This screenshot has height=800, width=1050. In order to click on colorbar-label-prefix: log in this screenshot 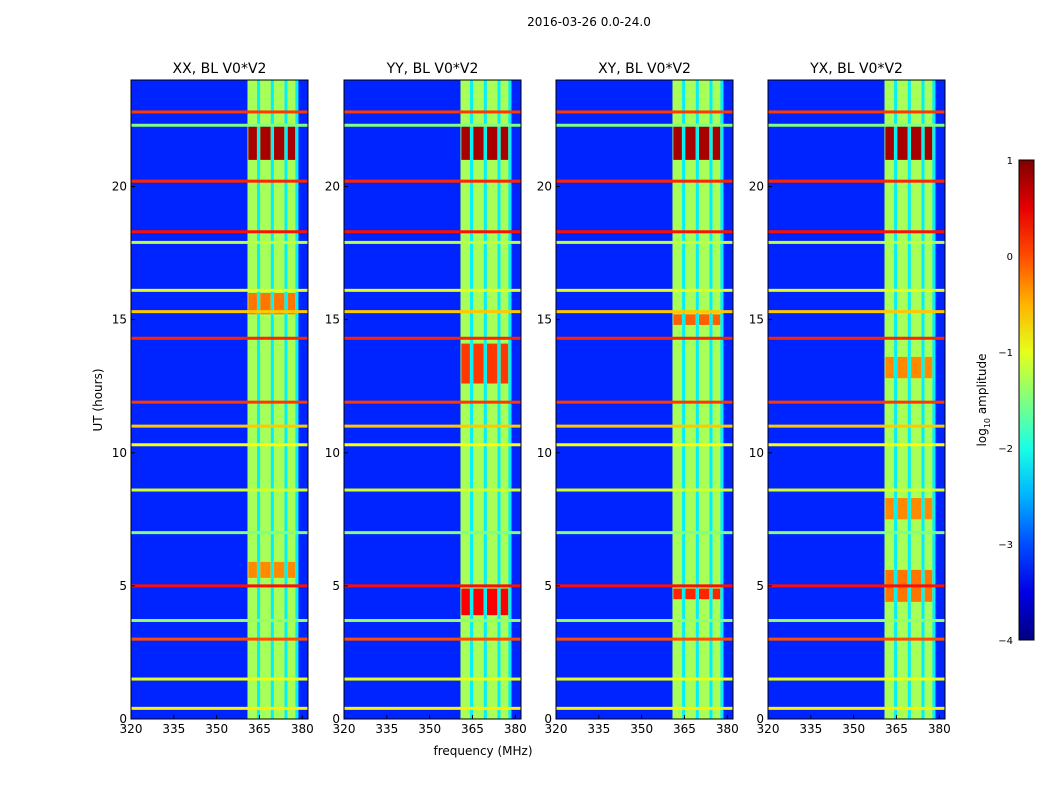, I will do `click(982, 437)`.